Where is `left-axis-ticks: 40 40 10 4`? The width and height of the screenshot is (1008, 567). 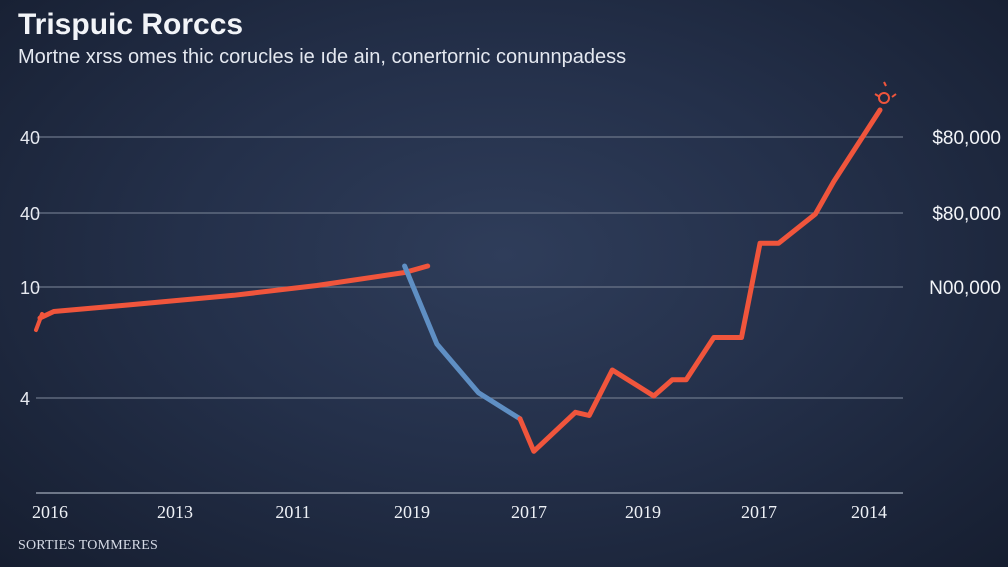
left-axis-ticks: 40 40 10 4 is located at coordinates (30, 268).